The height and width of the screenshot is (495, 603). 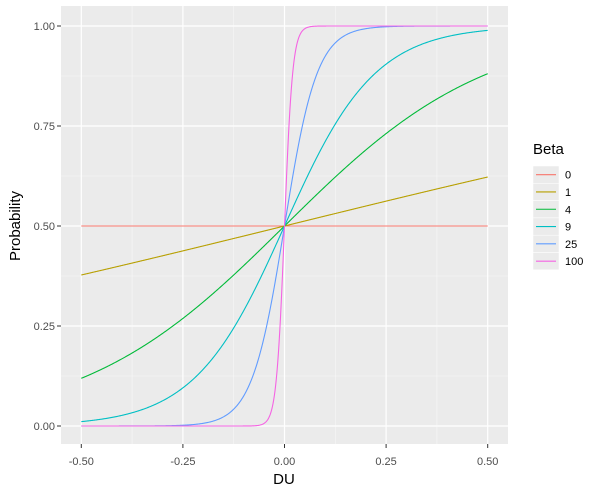 I want to click on y-tick-label: 0.00, so click(x=44, y=427).